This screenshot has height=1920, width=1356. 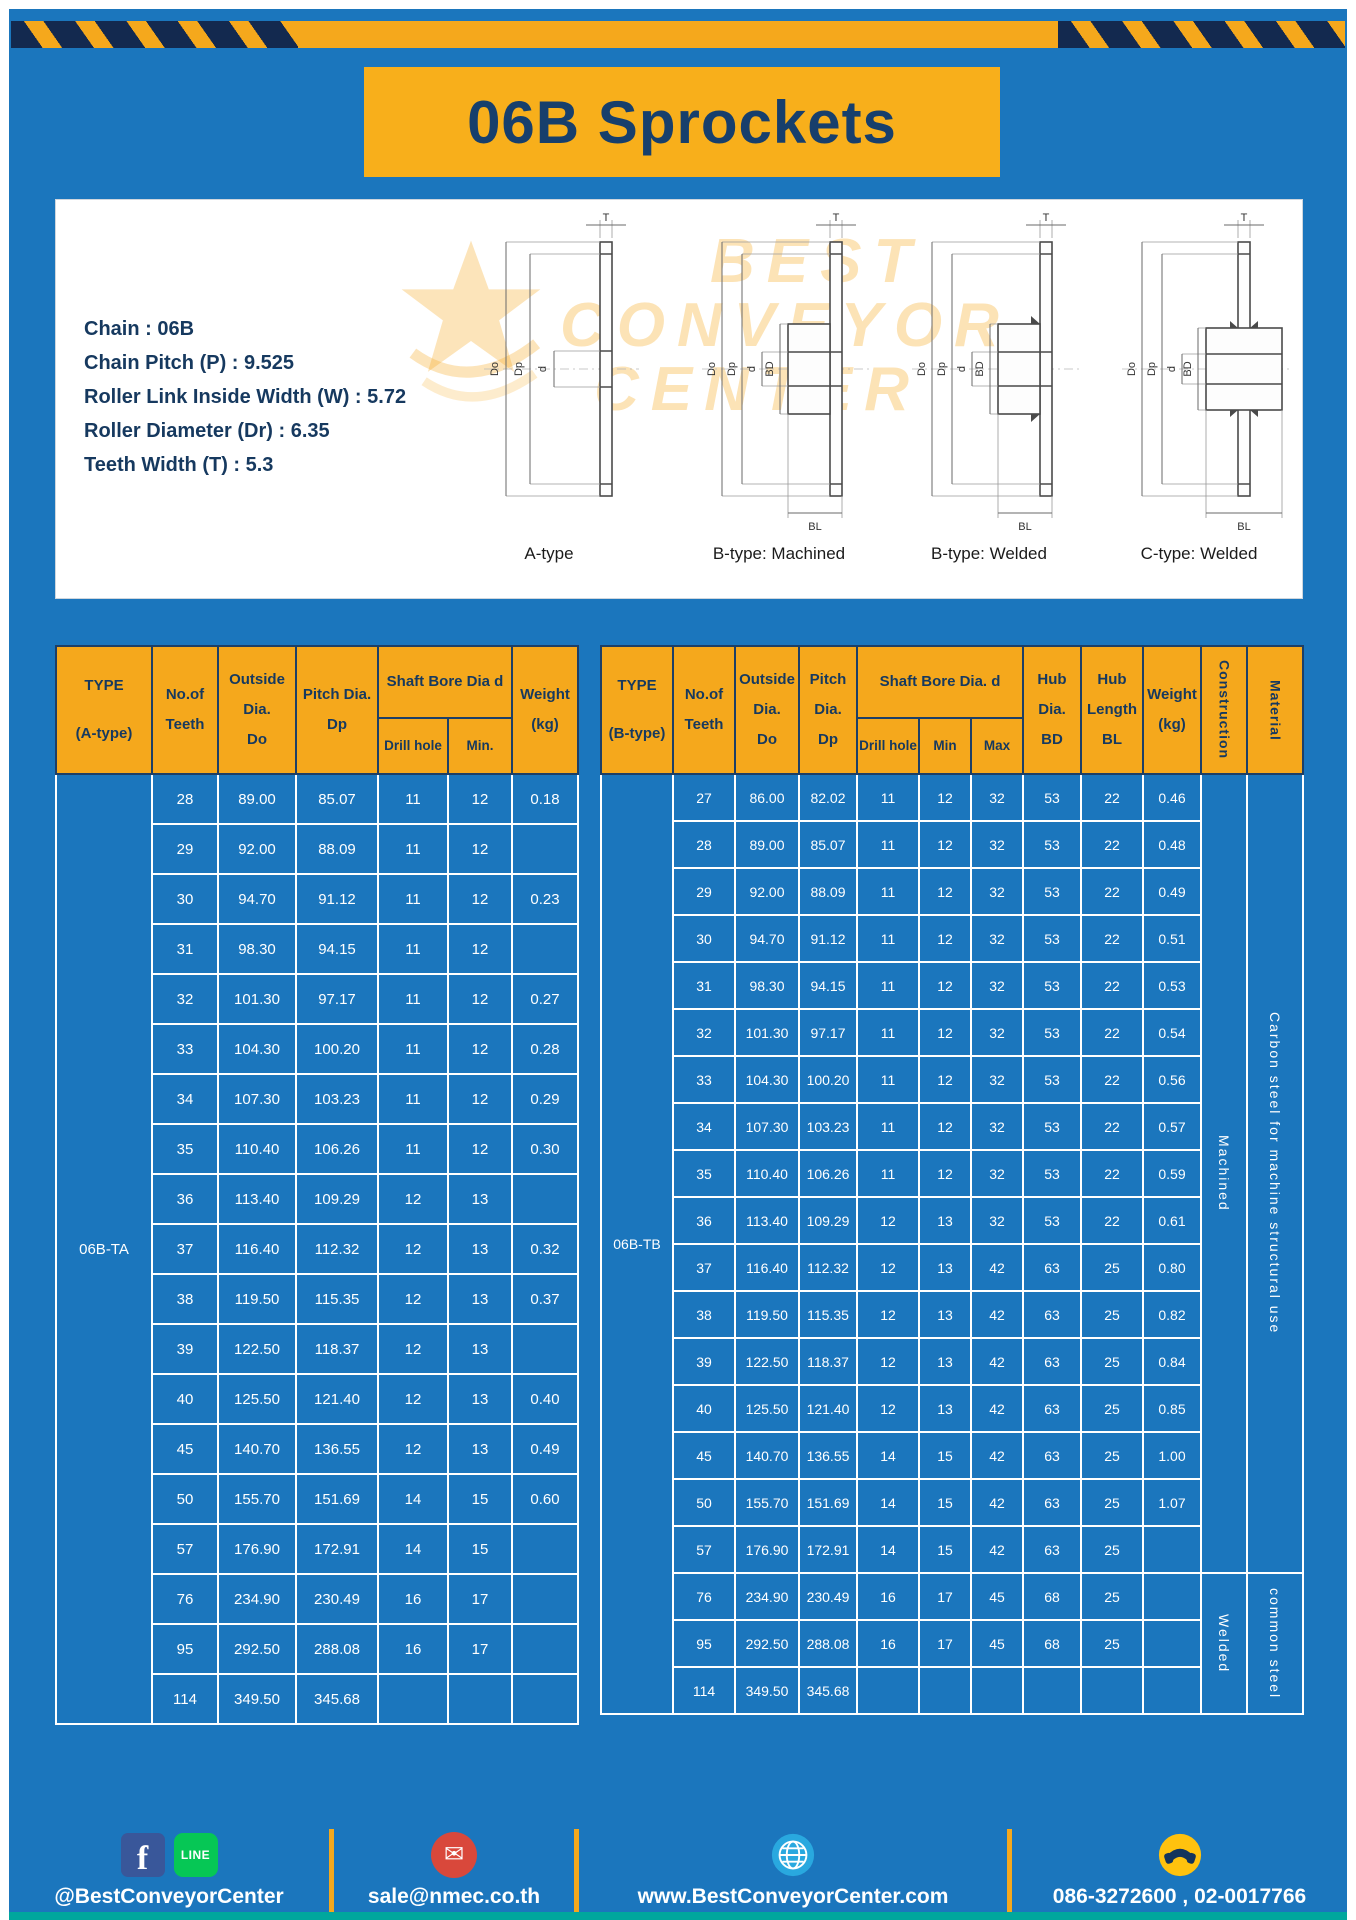 What do you see at coordinates (185, 1499) in the screenshot?
I see `table-a-cell: 50` at bounding box center [185, 1499].